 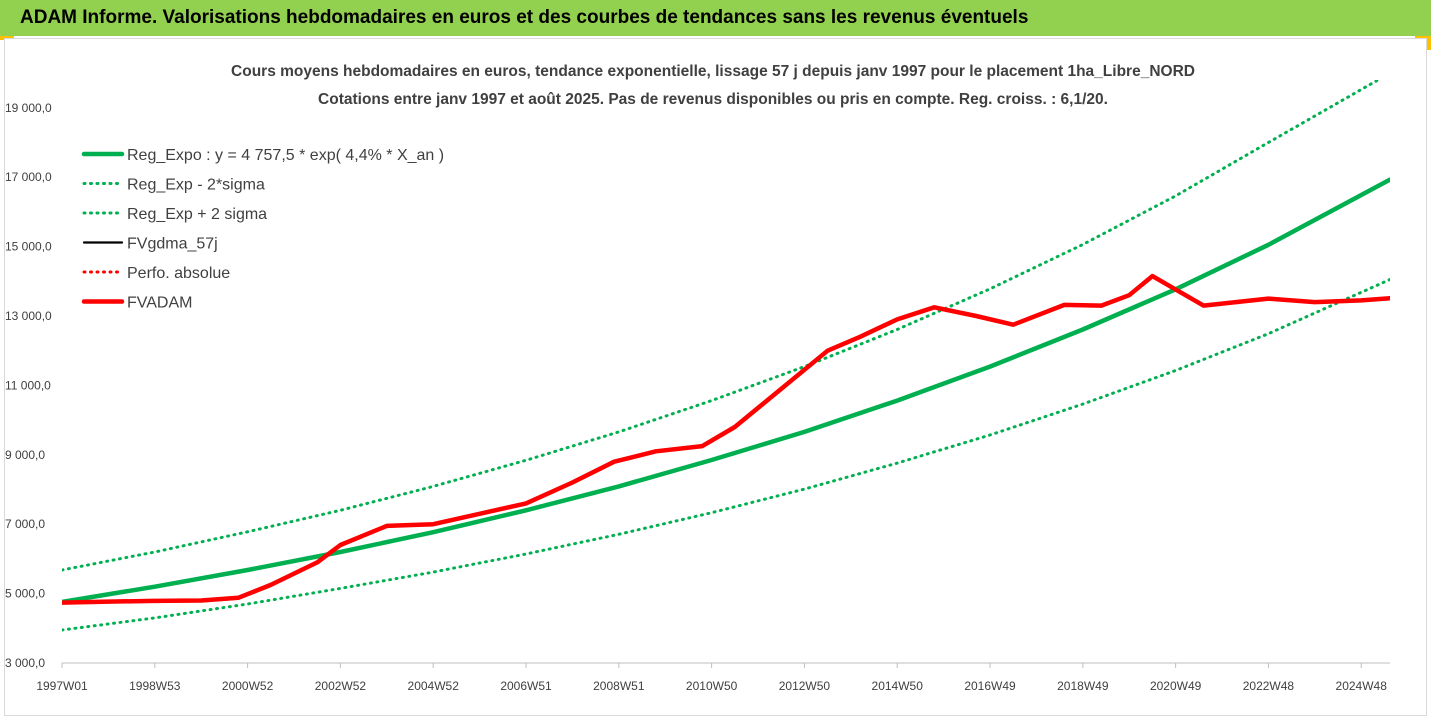 What do you see at coordinates (248, 686) in the screenshot?
I see `x-tick-label: 2000W52` at bounding box center [248, 686].